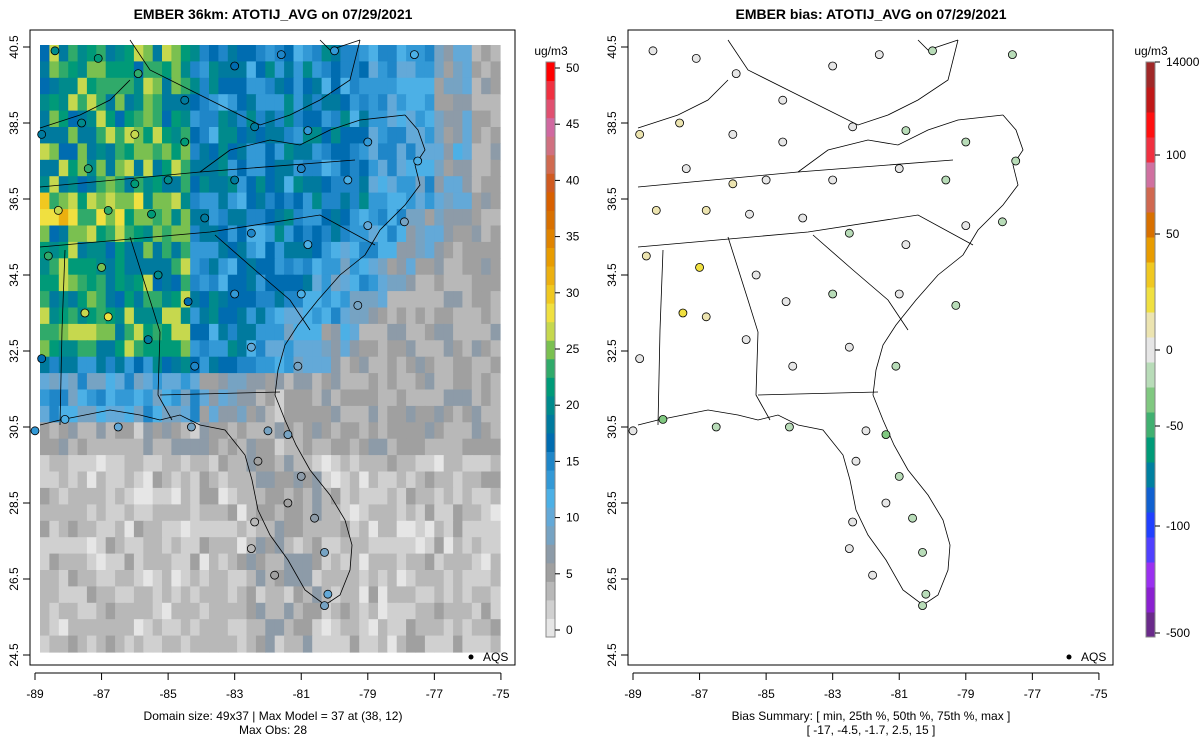 Image resolution: width=1200 pixels, height=750 pixels. What do you see at coordinates (573, 237) in the screenshot?
I see `colorbar-tick-label: 35` at bounding box center [573, 237].